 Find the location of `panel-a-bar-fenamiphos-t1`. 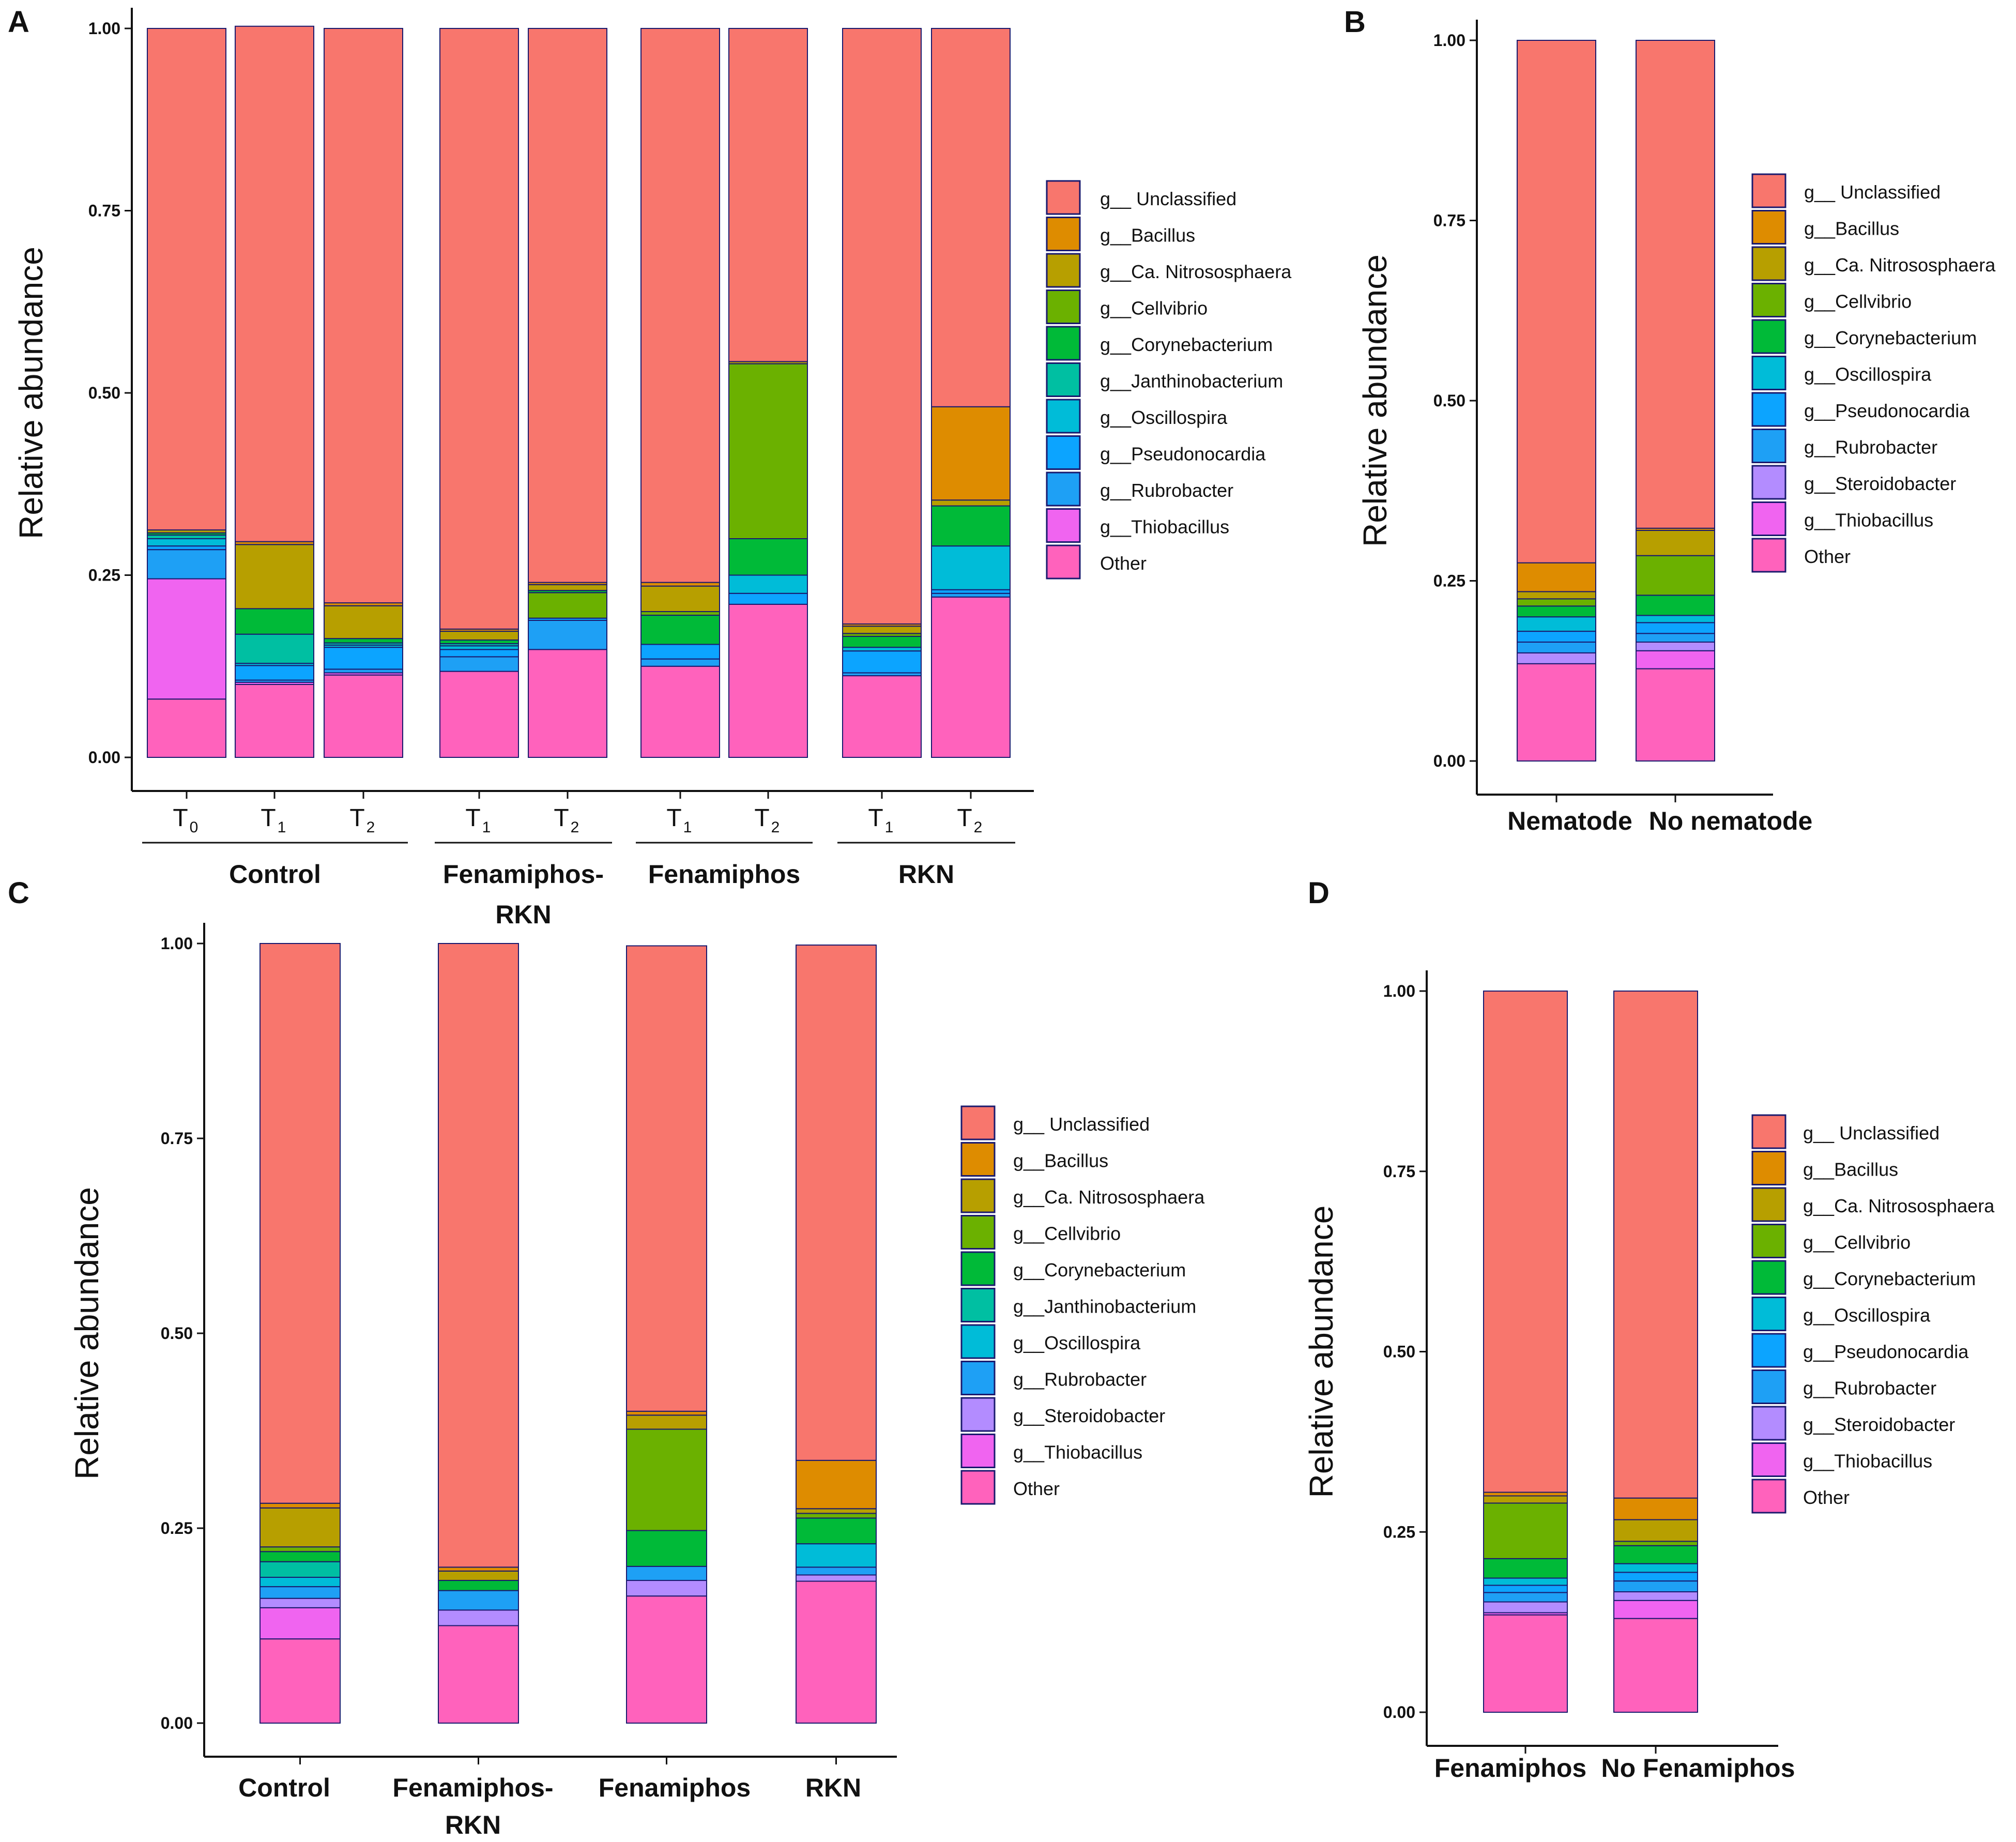

panel-a-bar-fenamiphos-t1 is located at coordinates (680, 393).